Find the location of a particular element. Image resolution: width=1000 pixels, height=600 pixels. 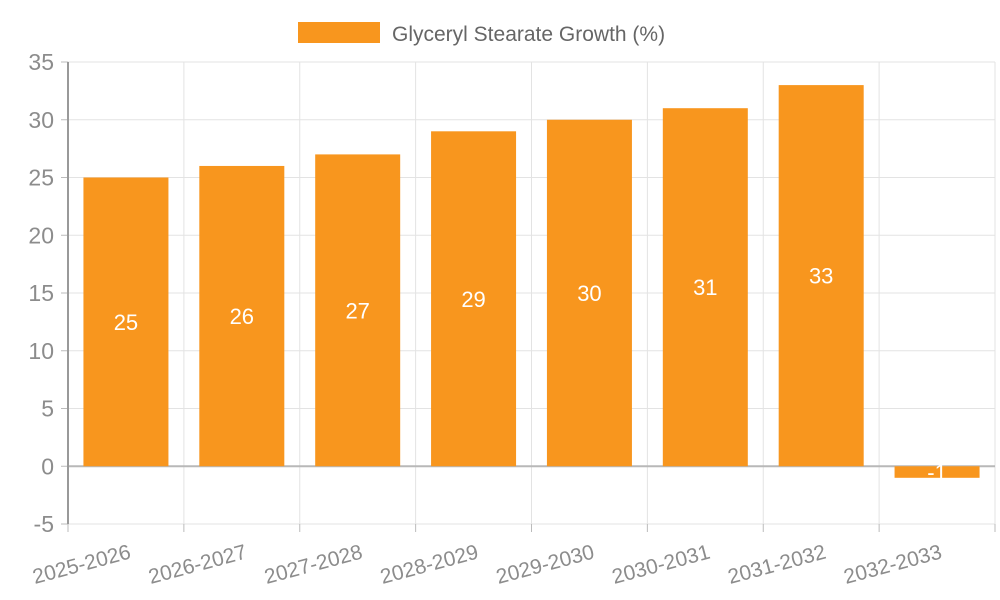

bar-value-label: 26 is located at coordinates (242, 316).